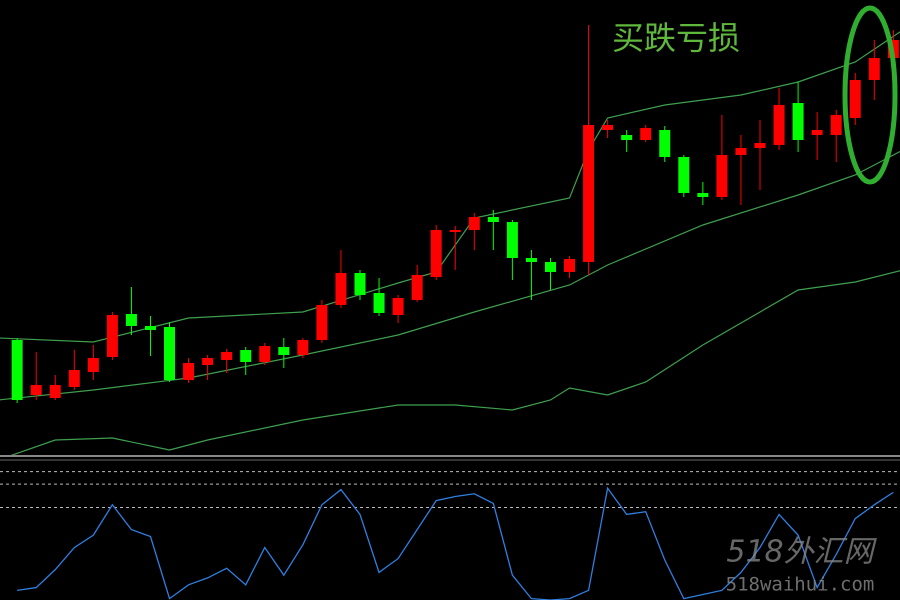 This screenshot has width=900, height=600. I want to click on watermark: 518外汇网, so click(801, 552).